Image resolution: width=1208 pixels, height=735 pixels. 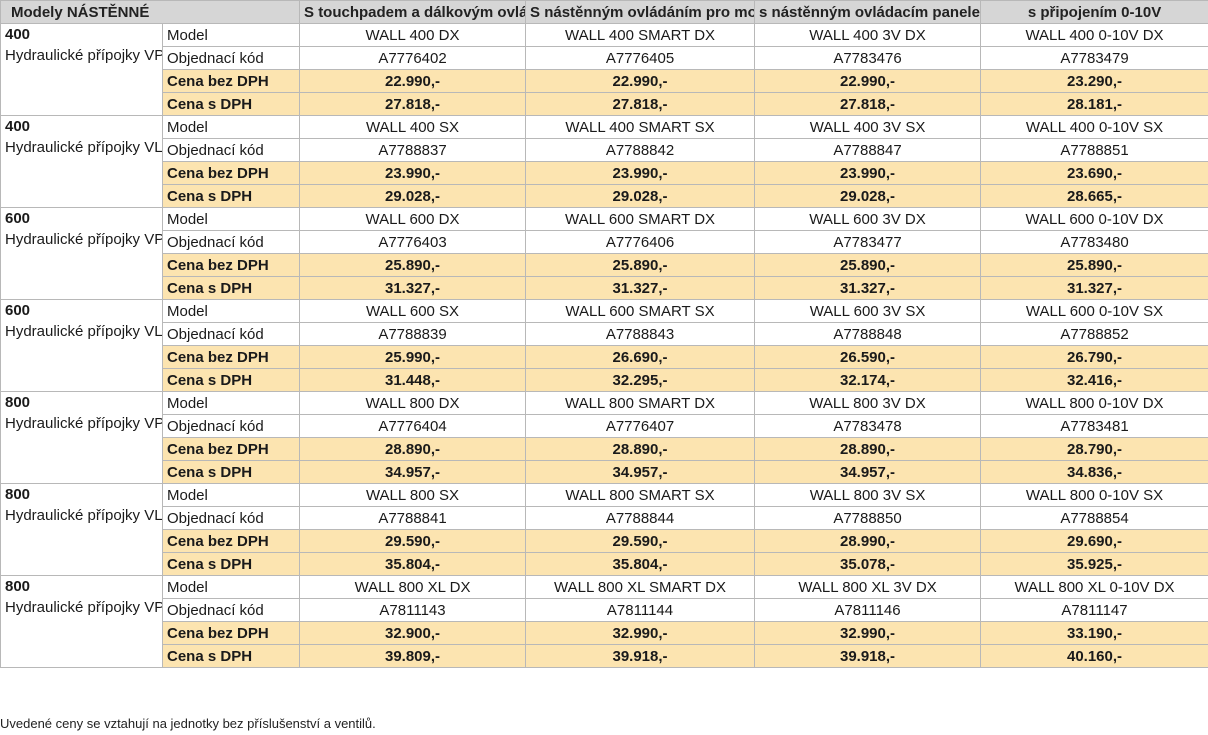 What do you see at coordinates (1094, 58) in the screenshot?
I see `table-cell: A7783479` at bounding box center [1094, 58].